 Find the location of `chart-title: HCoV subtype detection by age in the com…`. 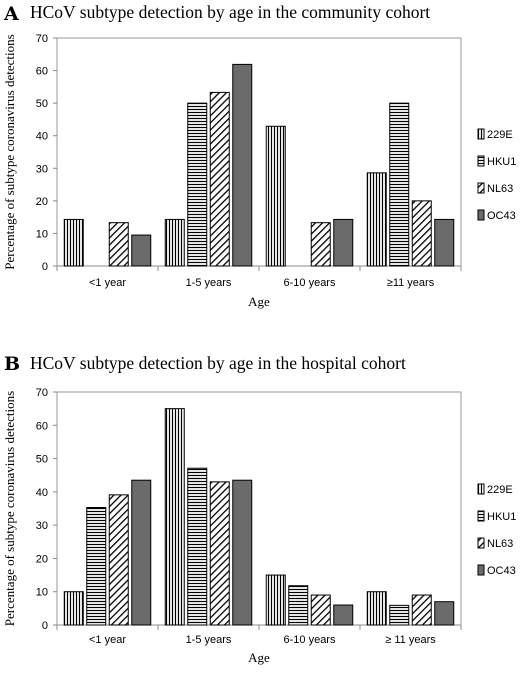

chart-title: HCoV subtype detection by age in the com… is located at coordinates (230, 12).